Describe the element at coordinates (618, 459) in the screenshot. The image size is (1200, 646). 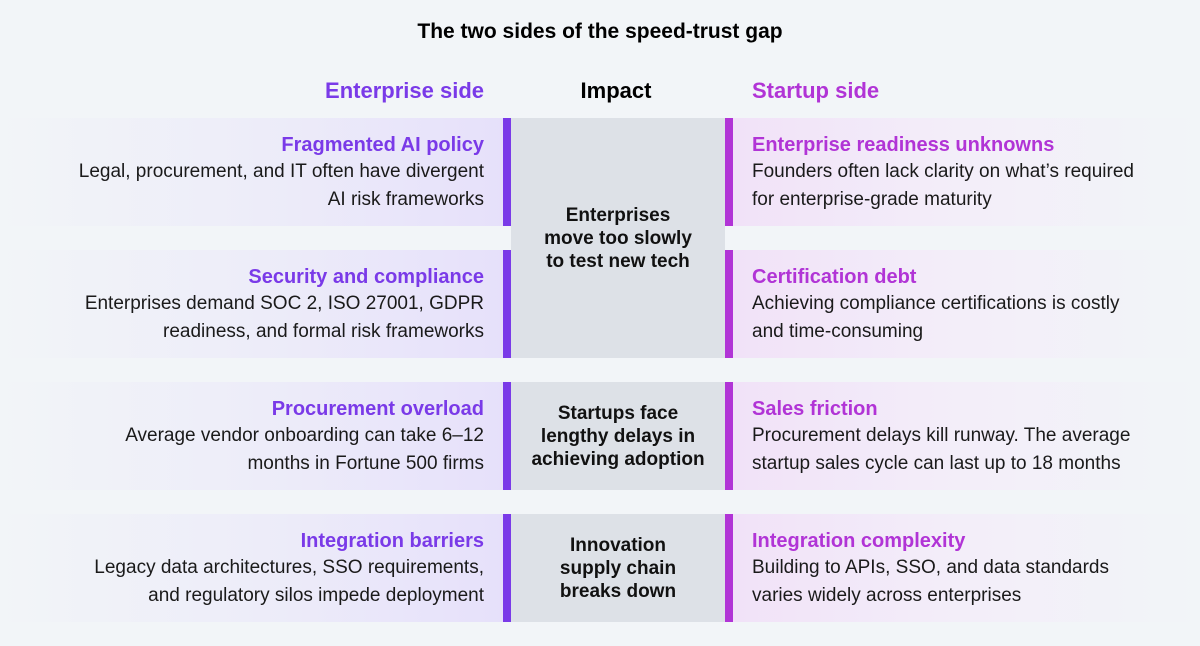
I see `impact-line: achieving adoption` at that location.